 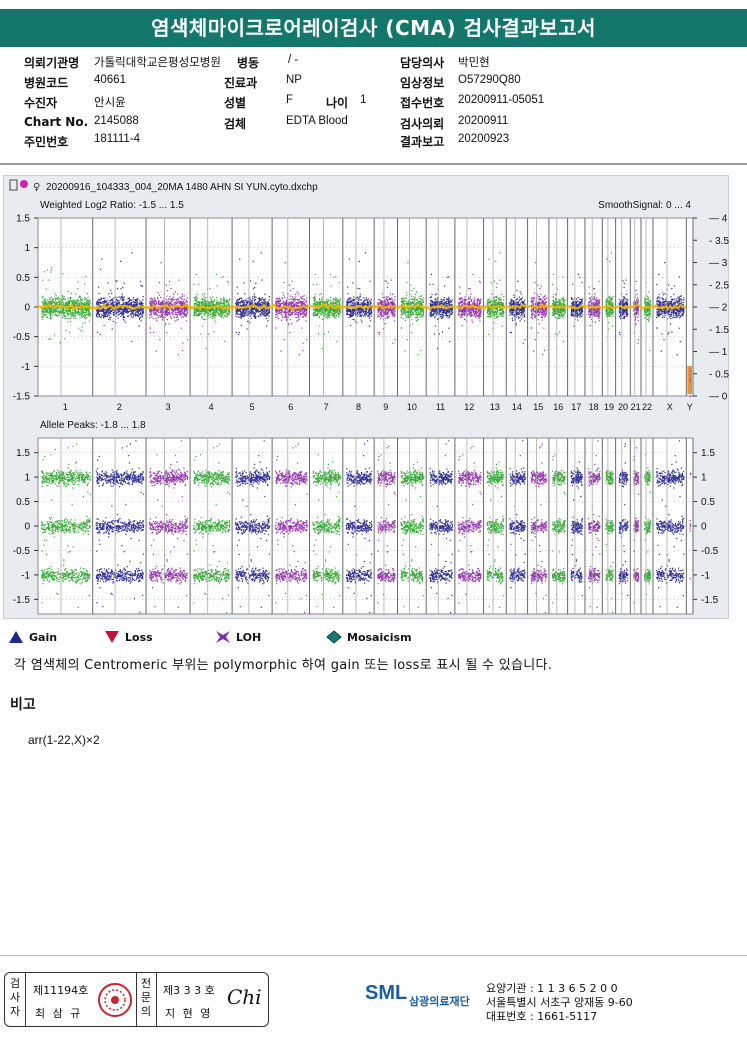 What do you see at coordinates (647, 407) in the screenshot?
I see `chr-label-22: 22` at bounding box center [647, 407].